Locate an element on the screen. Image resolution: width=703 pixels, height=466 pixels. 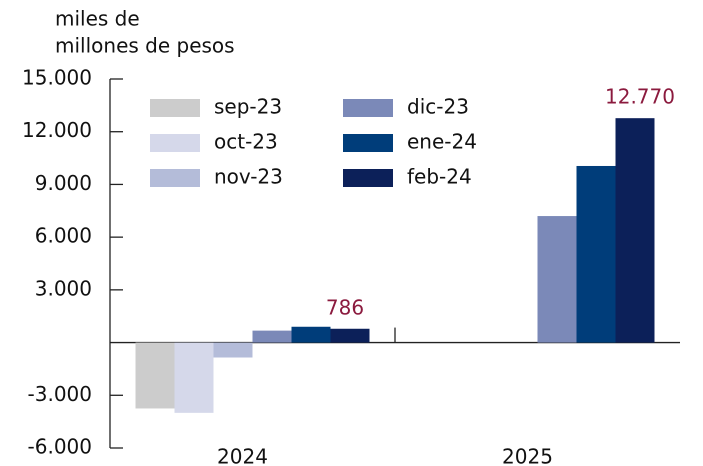
legend-label: oct-23 is located at coordinates (246, 142).